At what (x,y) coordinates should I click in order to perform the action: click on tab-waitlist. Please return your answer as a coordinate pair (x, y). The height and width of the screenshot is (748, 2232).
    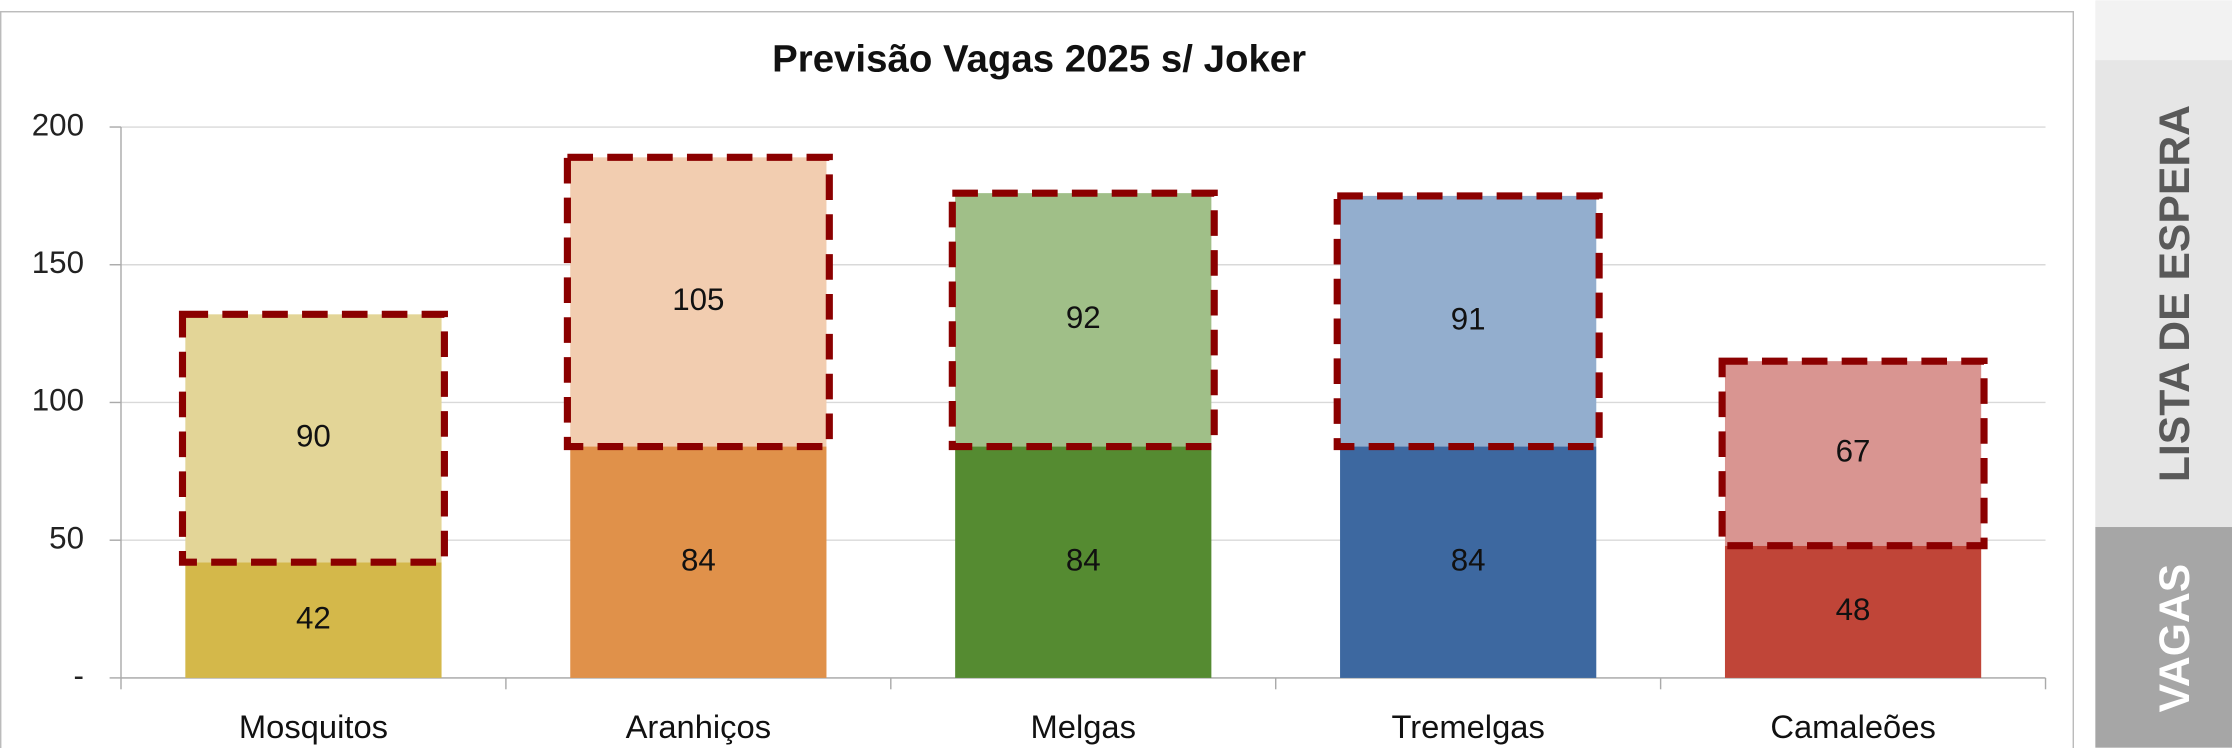
    Looking at the image, I should click on (2163, 294).